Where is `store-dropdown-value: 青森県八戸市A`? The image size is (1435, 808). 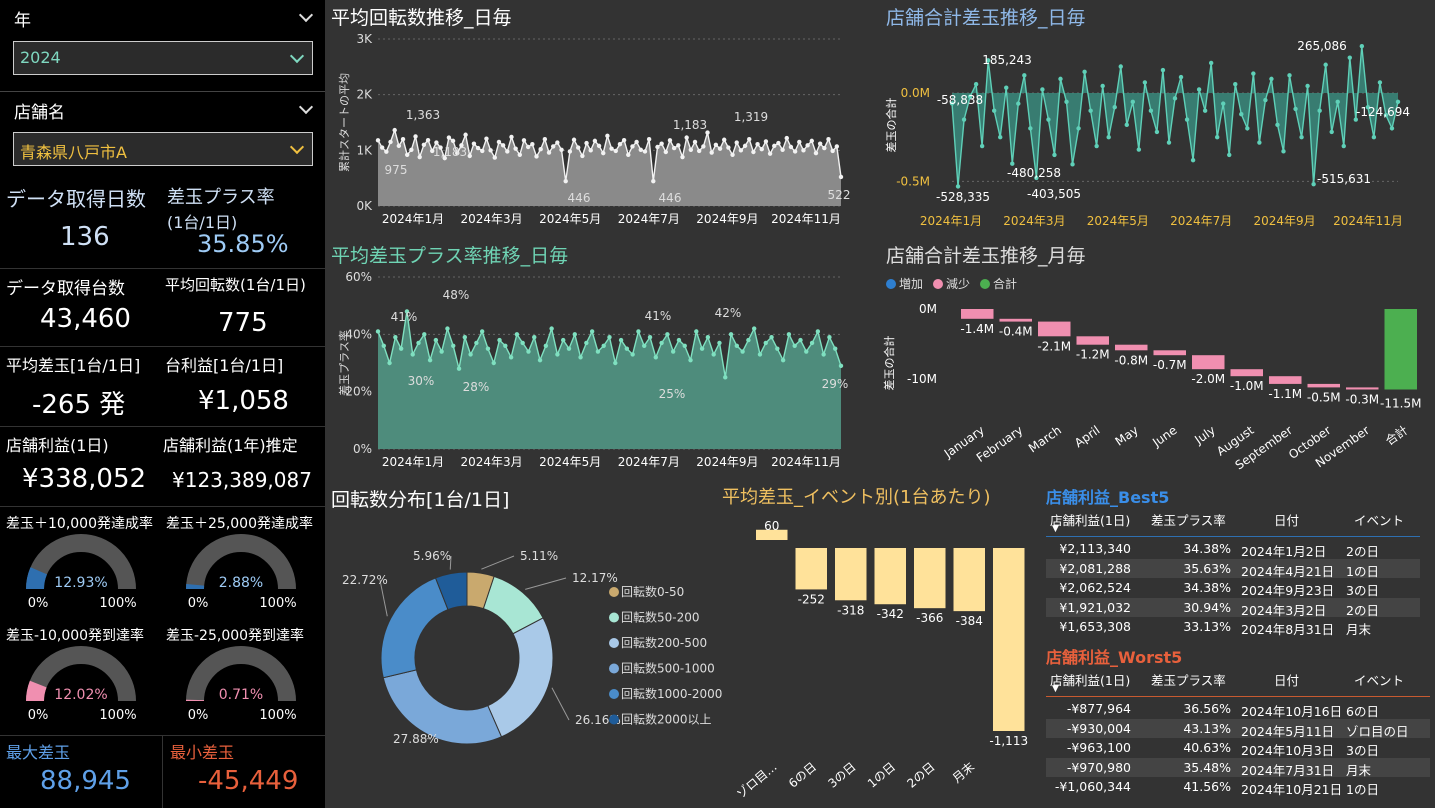 store-dropdown-value: 青森県八戸市A is located at coordinates (73, 152).